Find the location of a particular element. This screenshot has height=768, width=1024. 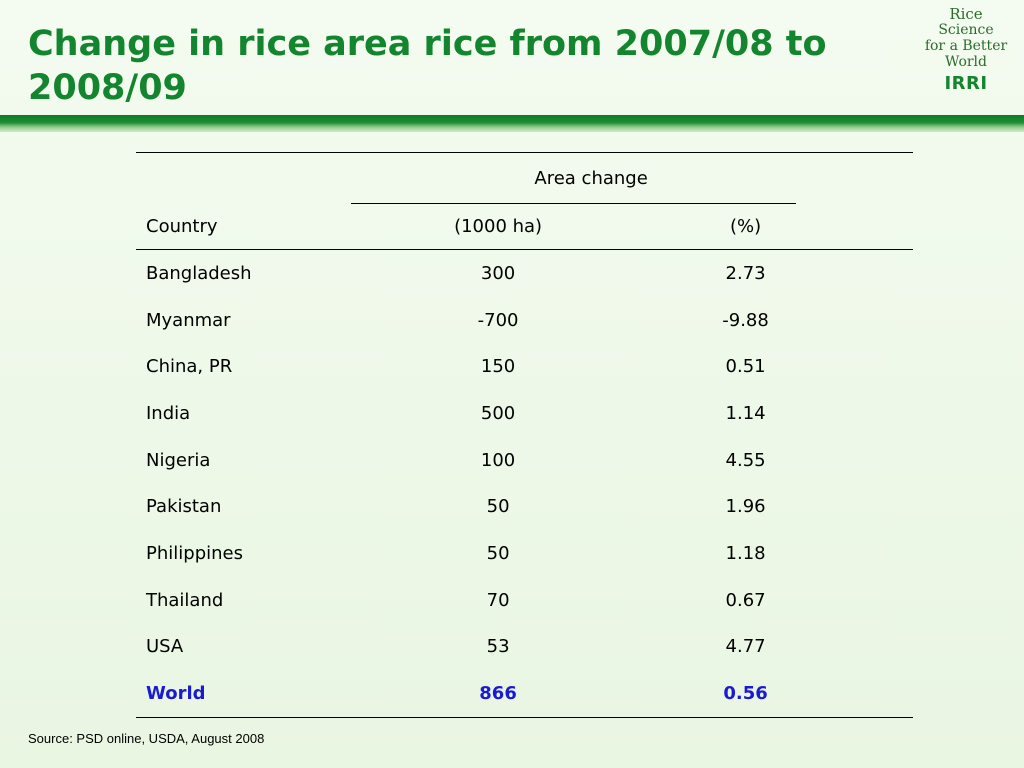

area-pct-cell: 2.73 is located at coordinates (745, 273).